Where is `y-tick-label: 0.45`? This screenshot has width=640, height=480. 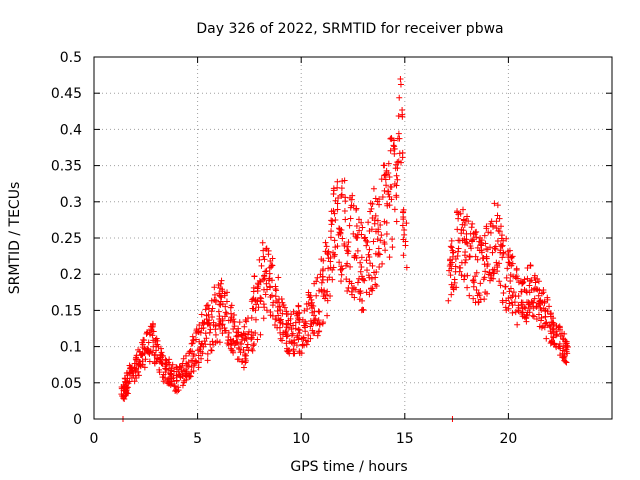
y-tick-label: 0.45 is located at coordinates (66, 94).